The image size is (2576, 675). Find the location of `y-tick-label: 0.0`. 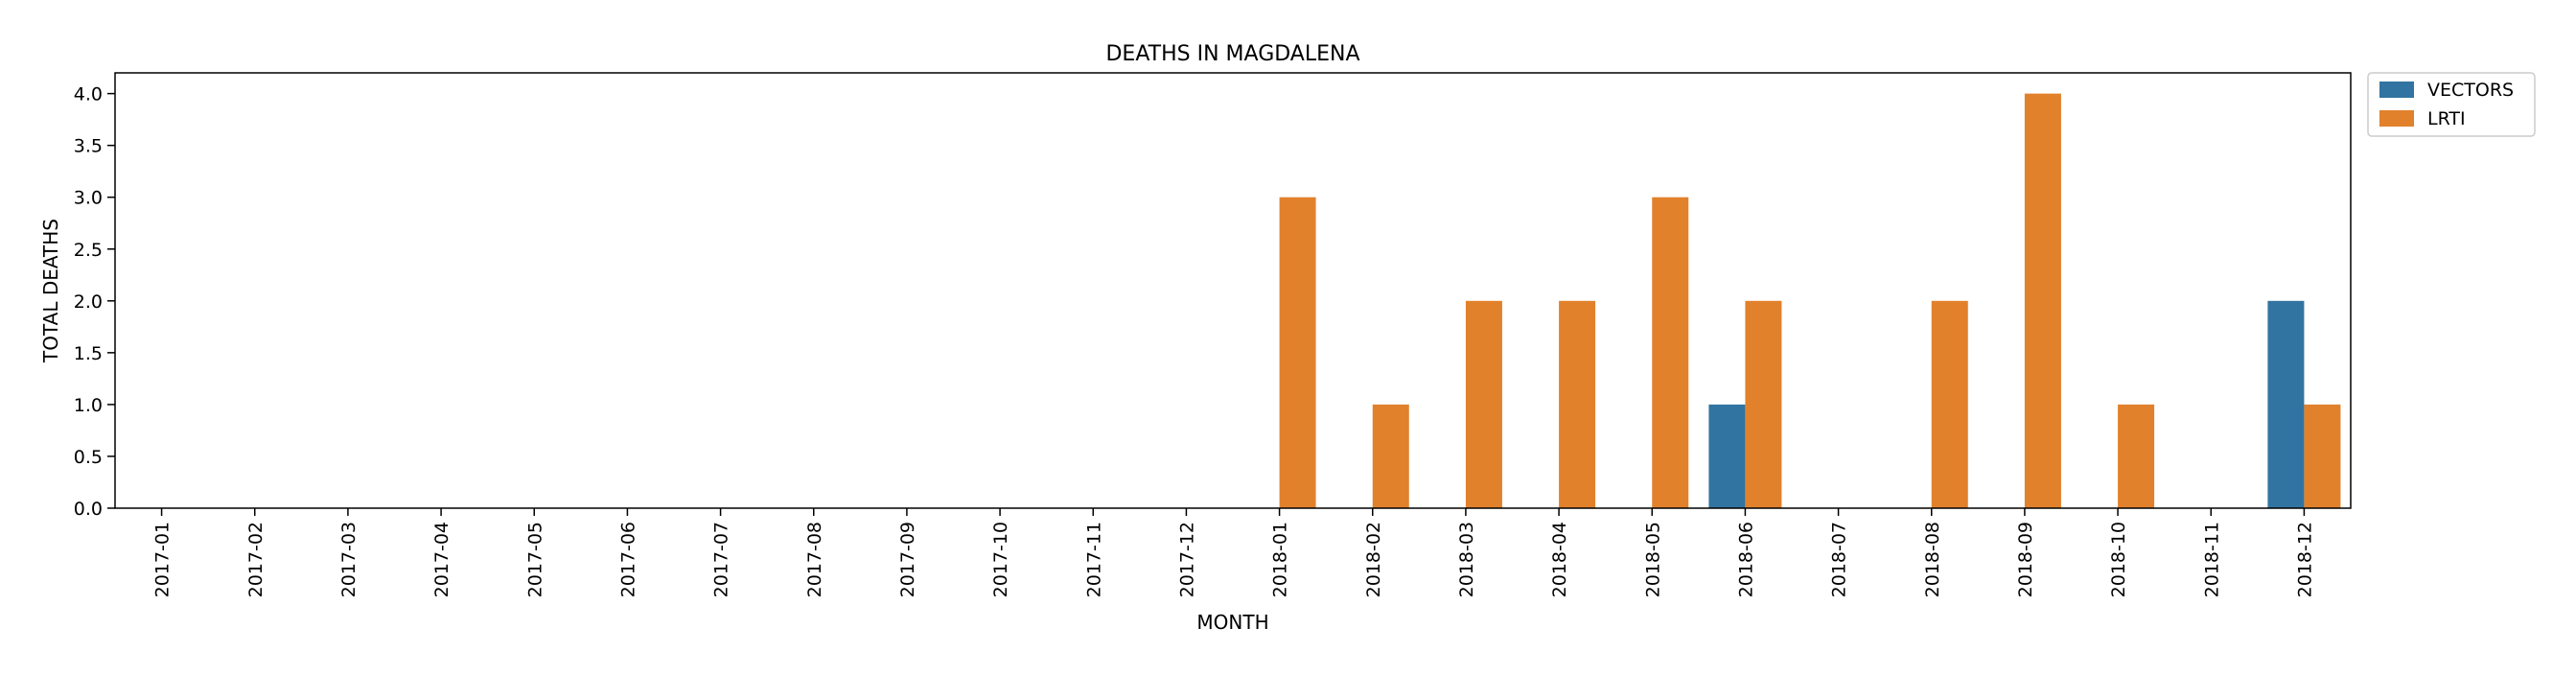

y-tick-label: 0.0 is located at coordinates (88, 509).